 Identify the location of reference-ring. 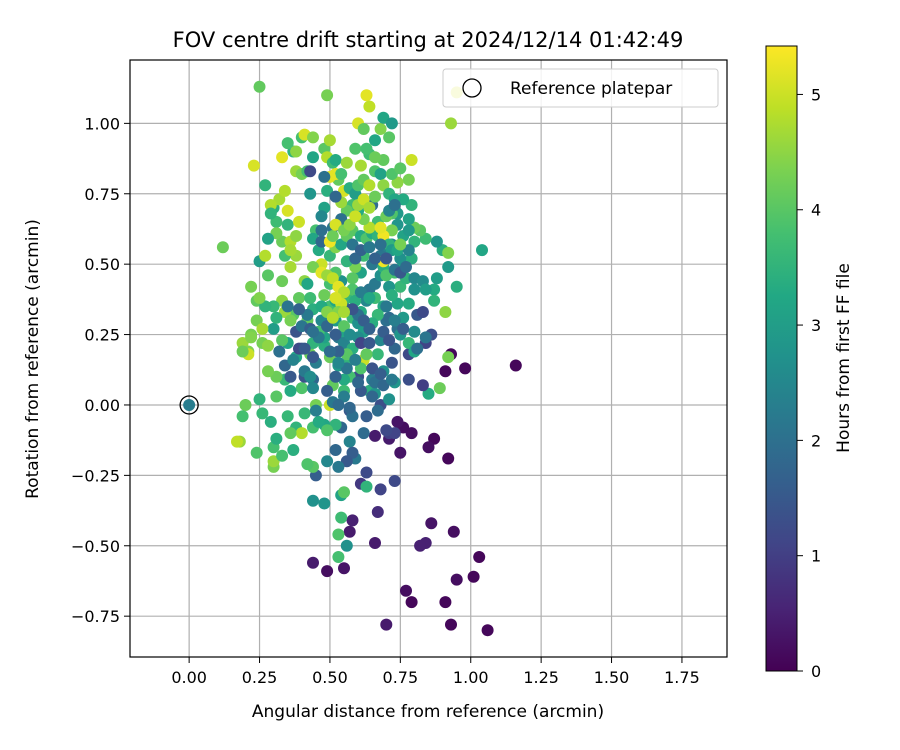
(189, 405).